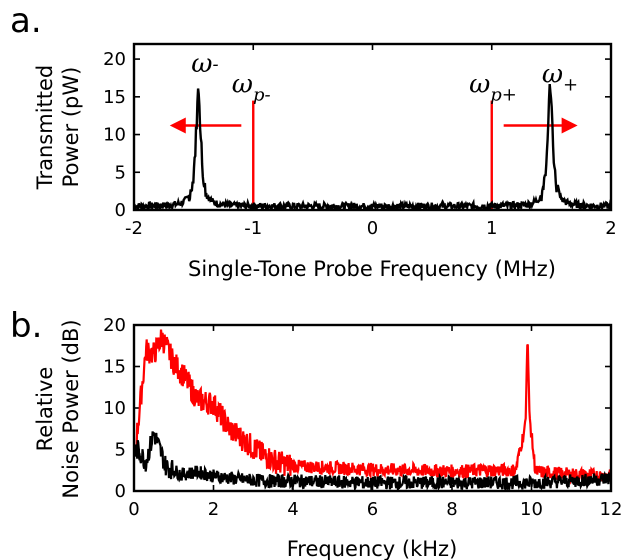 This screenshot has width=635, height=560. Describe the element at coordinates (372, 509) in the screenshot. I see `x-tick-label: 6` at that location.